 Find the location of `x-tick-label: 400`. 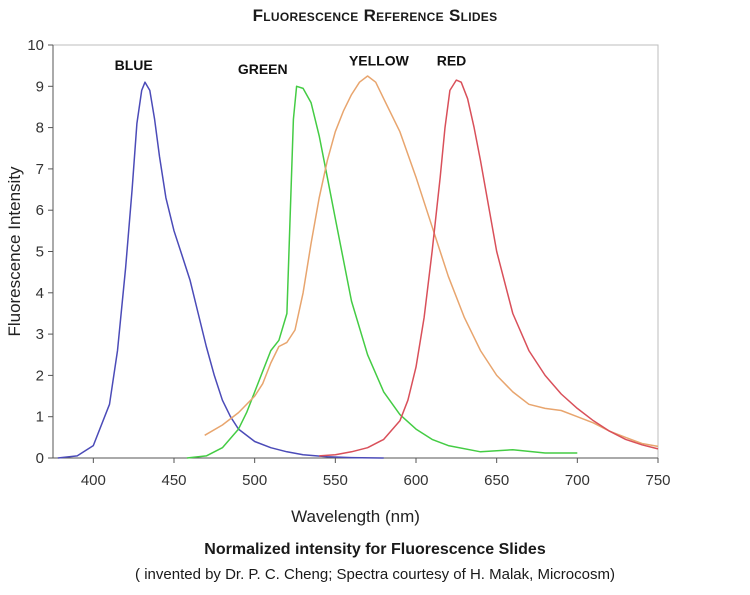

x-tick-label: 400 is located at coordinates (93, 480).